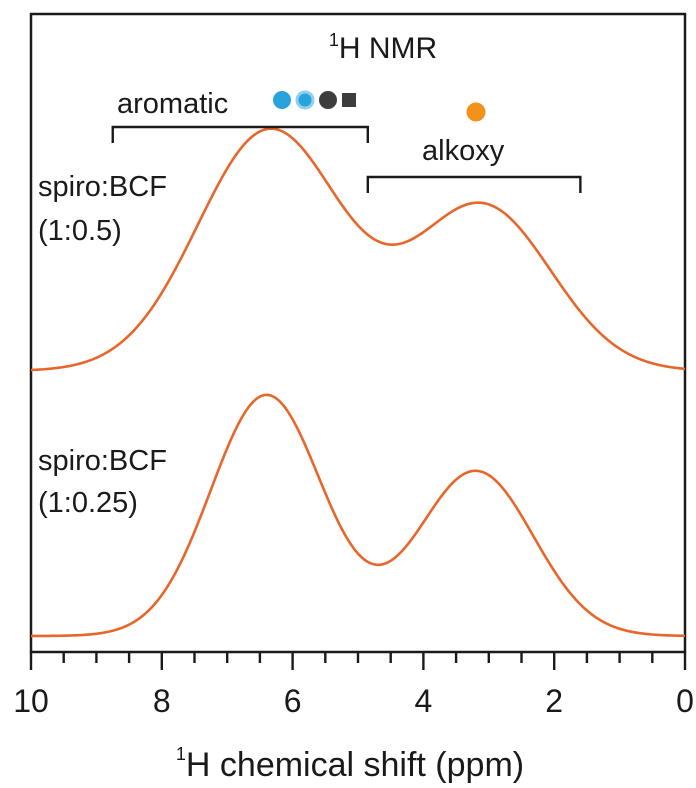 This screenshot has width=696, height=788. What do you see at coordinates (31, 701) in the screenshot?
I see `x-tick-label: 10` at bounding box center [31, 701].